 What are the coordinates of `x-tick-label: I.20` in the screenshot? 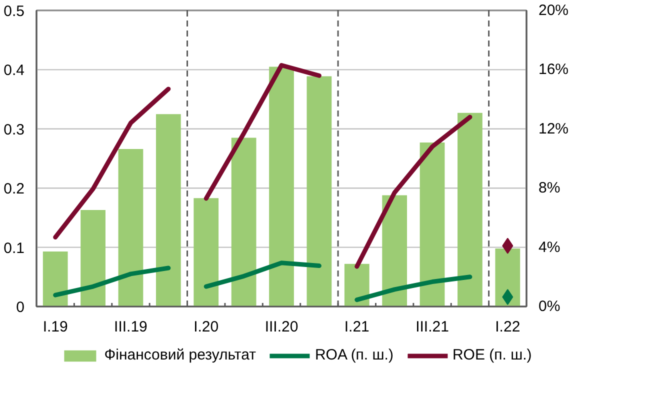 It's located at (206, 327).